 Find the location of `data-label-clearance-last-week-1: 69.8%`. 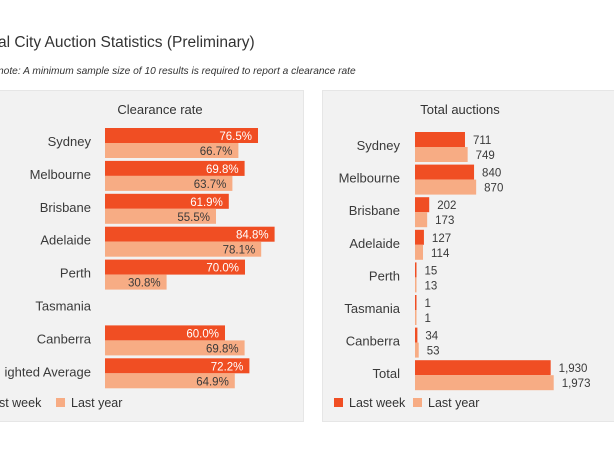

data-label-clearance-last-week-1: 69.8% is located at coordinates (222, 170).